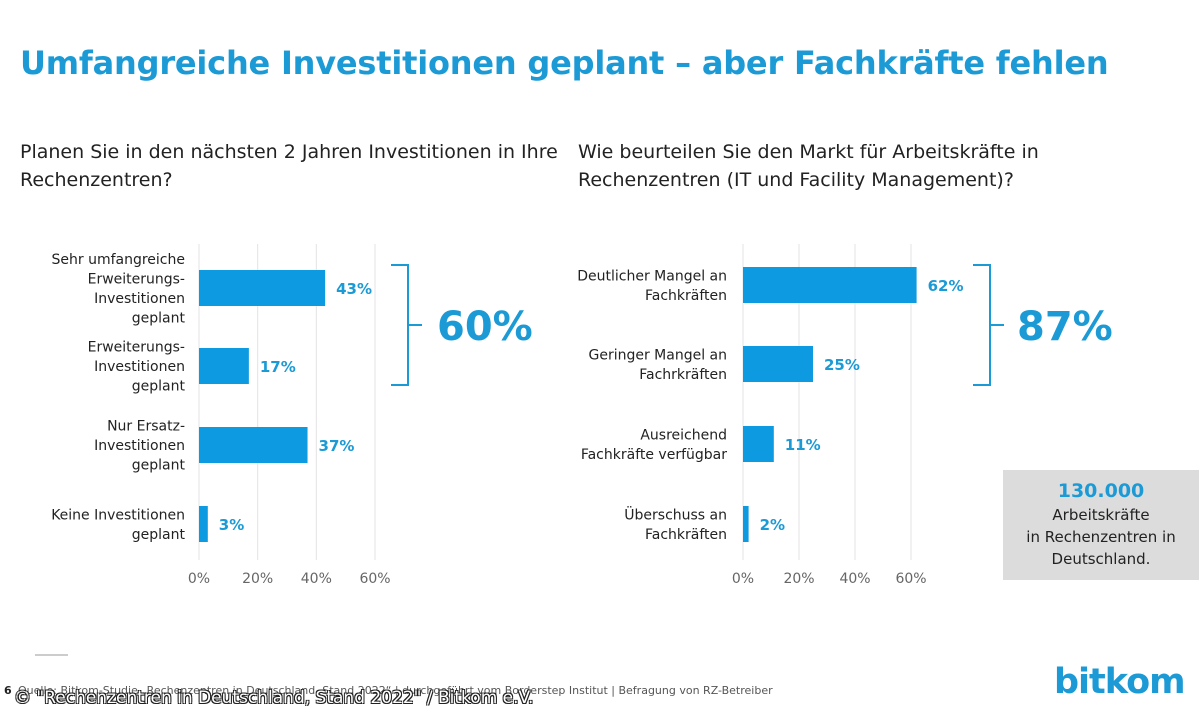  What do you see at coordinates (683, 375) in the screenshot?
I see `right-category-label: Fachrkräften` at bounding box center [683, 375].